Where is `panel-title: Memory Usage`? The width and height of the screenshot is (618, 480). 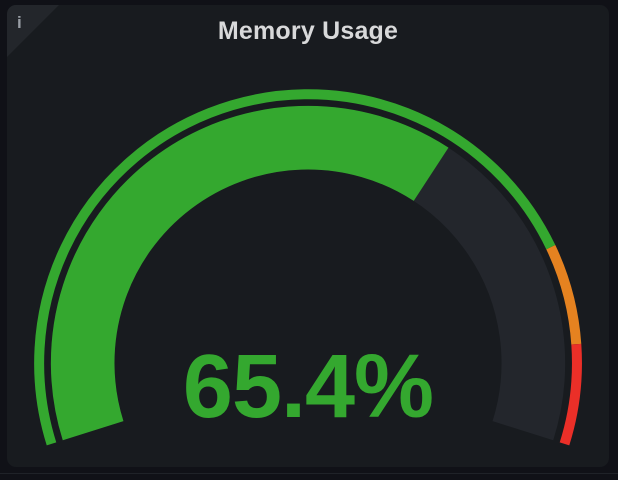 panel-title: Memory Usage is located at coordinates (308, 31).